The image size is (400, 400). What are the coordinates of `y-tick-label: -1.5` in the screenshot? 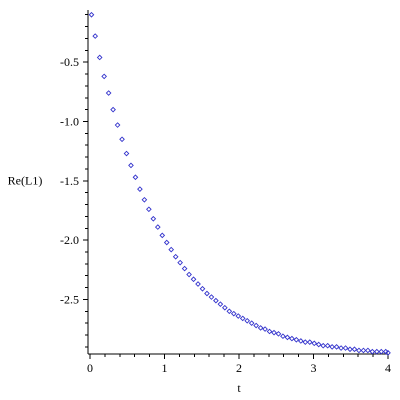 It's located at (69, 181).